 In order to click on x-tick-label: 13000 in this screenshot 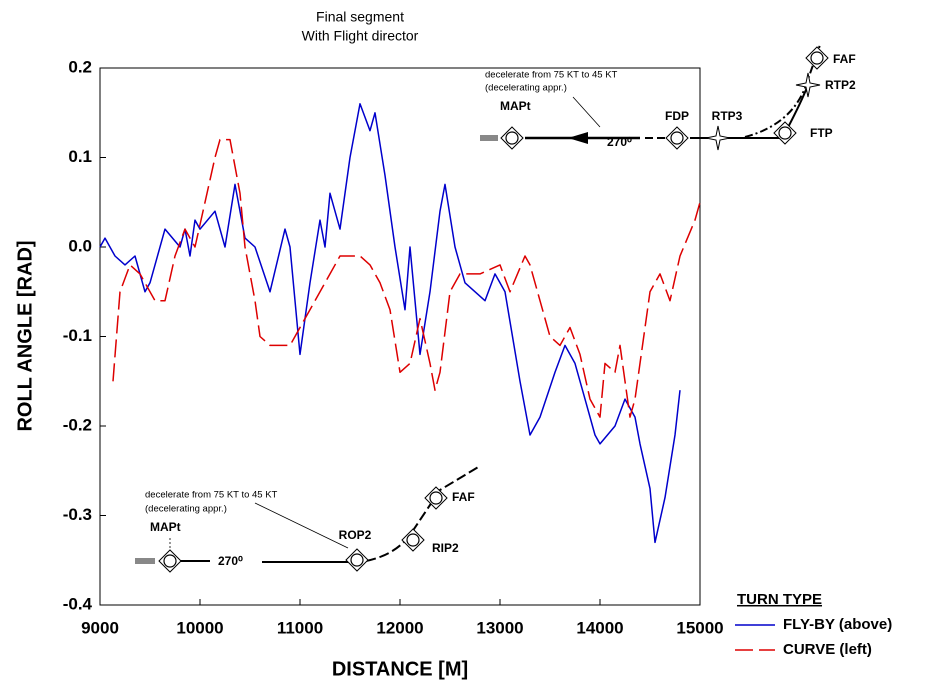, I will do `click(499, 627)`.